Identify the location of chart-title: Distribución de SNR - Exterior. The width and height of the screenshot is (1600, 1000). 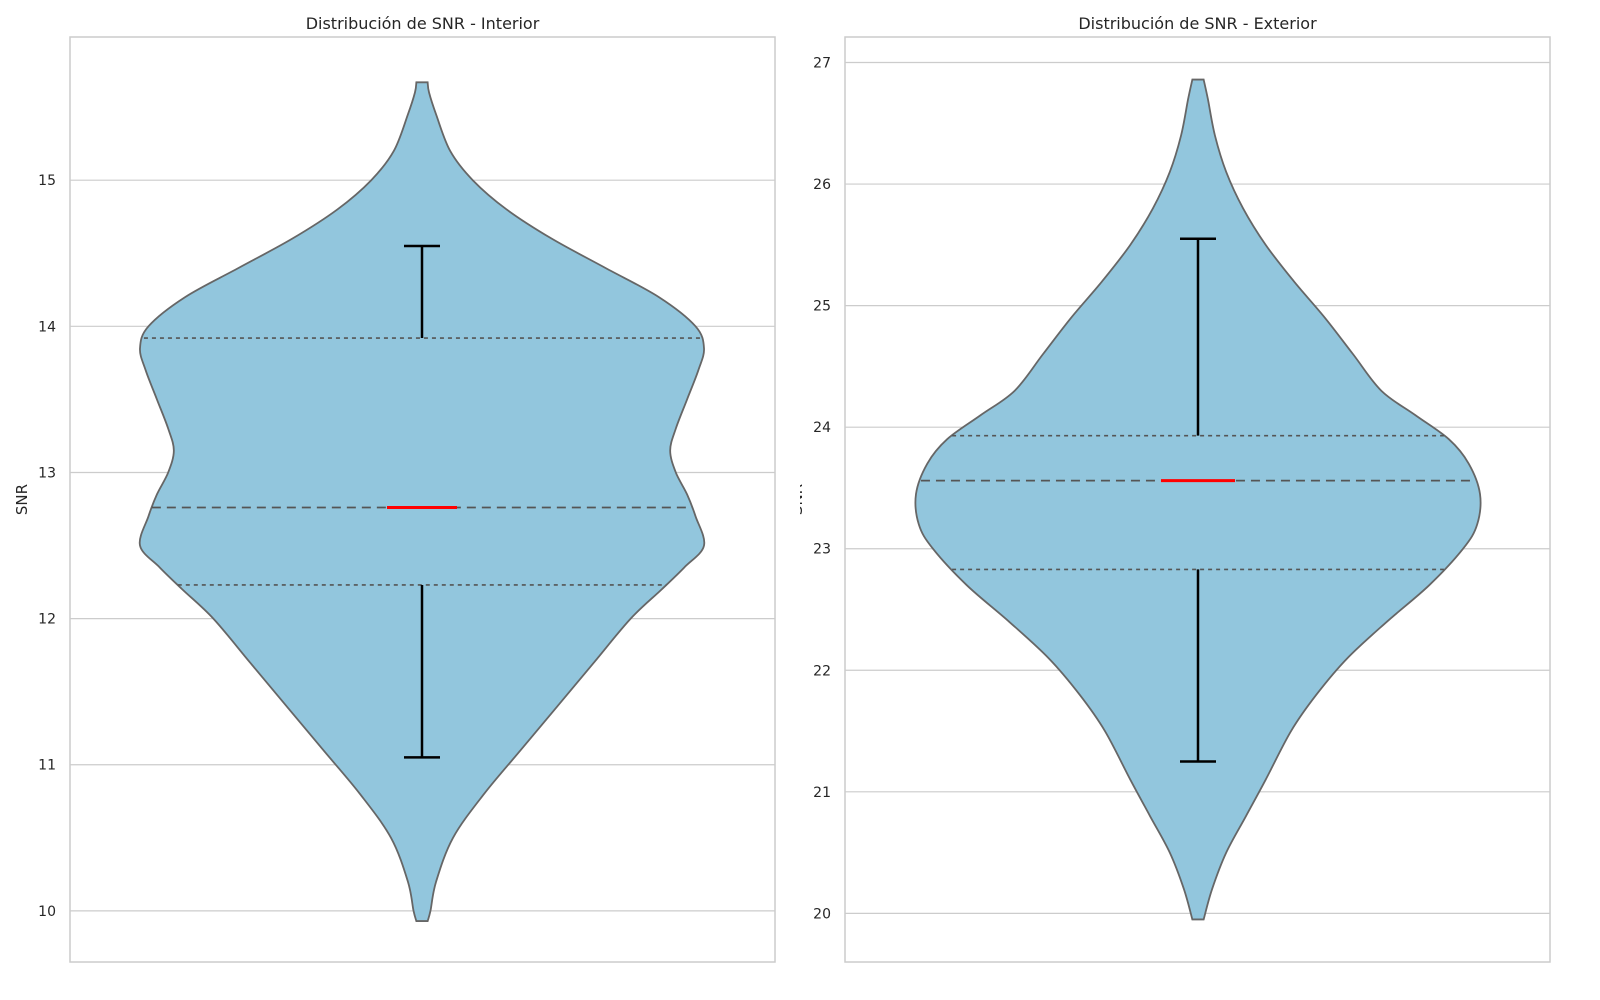
(1197, 23).